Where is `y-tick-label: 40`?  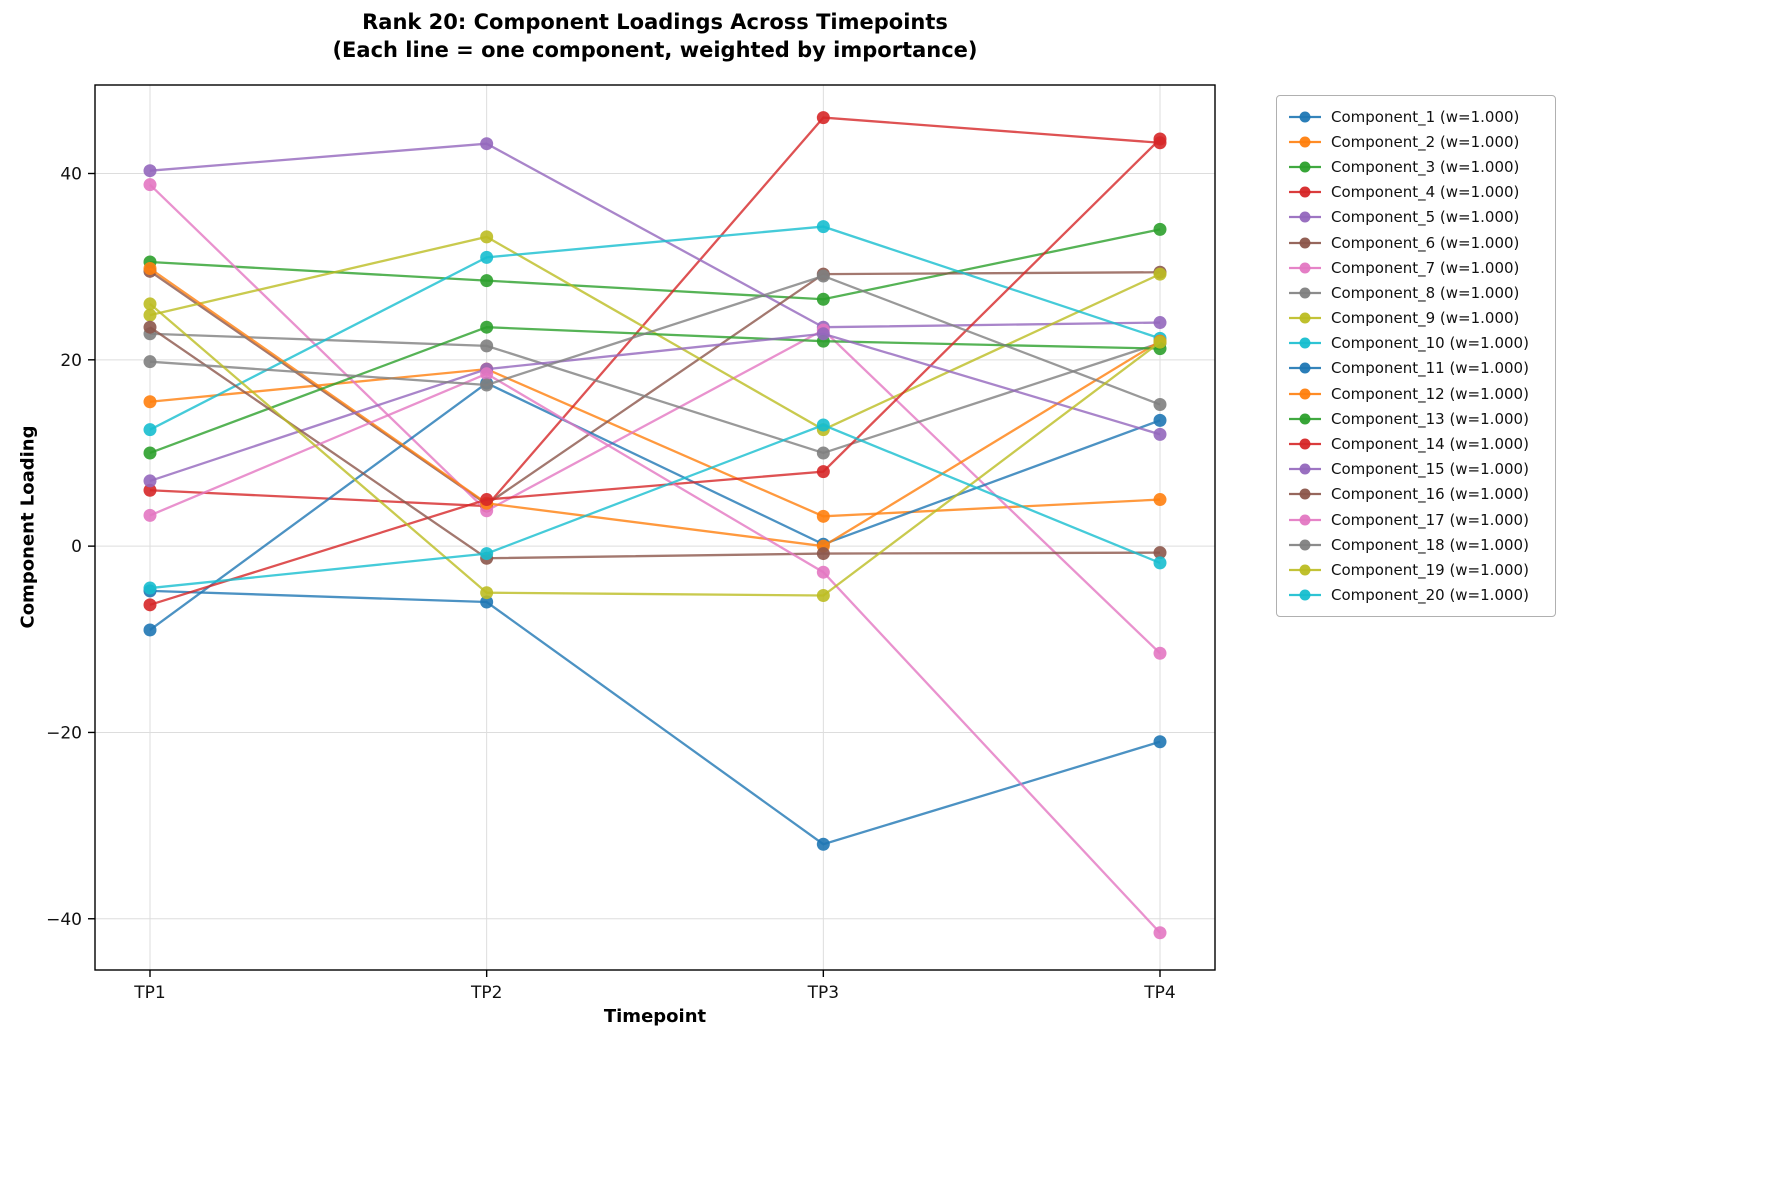
y-tick-label: 40 is located at coordinates (71, 175).